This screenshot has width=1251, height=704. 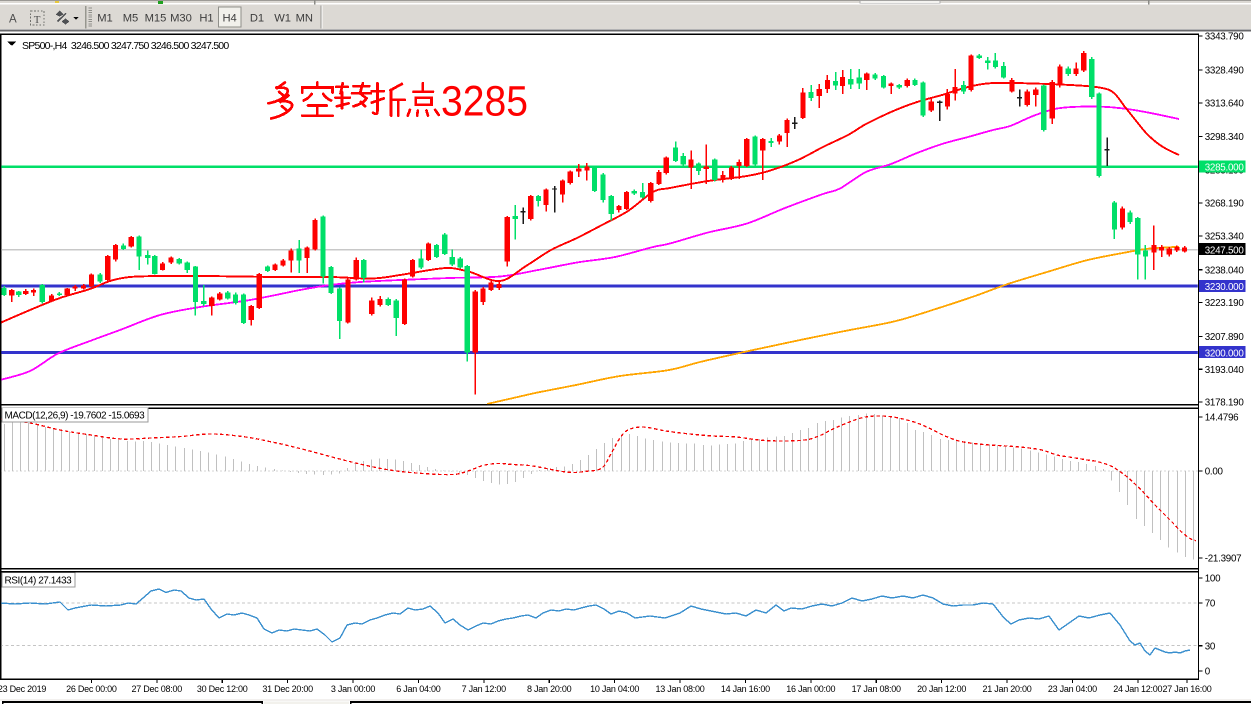 I want to click on svg-text: 21 Jan 20:00, so click(x=1006, y=689).